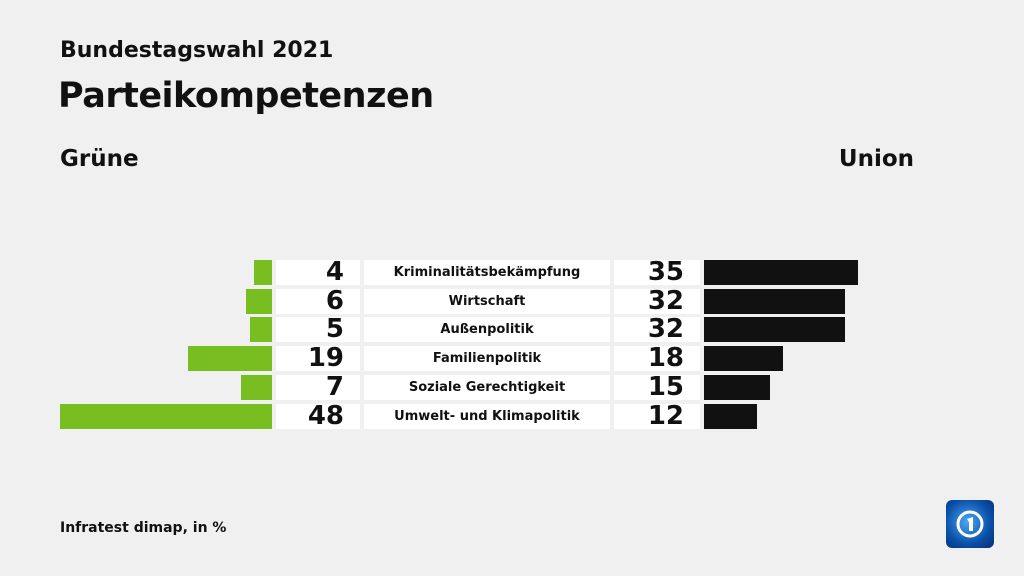  Describe the element at coordinates (318, 416) in the screenshot. I see `value-gruene: 48` at that location.